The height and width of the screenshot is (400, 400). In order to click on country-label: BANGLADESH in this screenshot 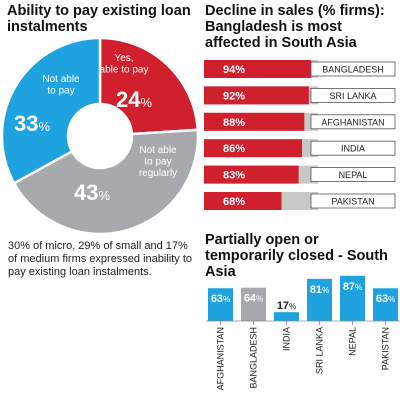, I will do `click(353, 70)`.